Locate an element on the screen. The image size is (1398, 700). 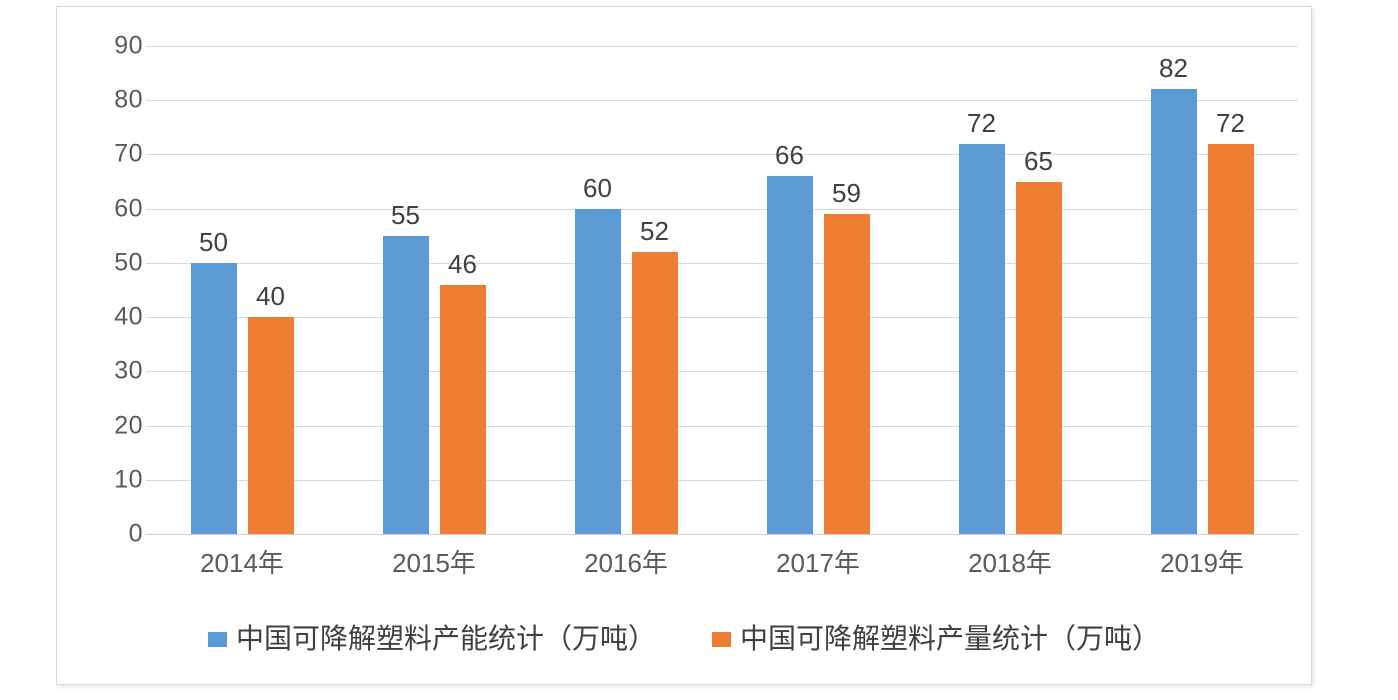
bar-slot: 66 is located at coordinates (789, 290).